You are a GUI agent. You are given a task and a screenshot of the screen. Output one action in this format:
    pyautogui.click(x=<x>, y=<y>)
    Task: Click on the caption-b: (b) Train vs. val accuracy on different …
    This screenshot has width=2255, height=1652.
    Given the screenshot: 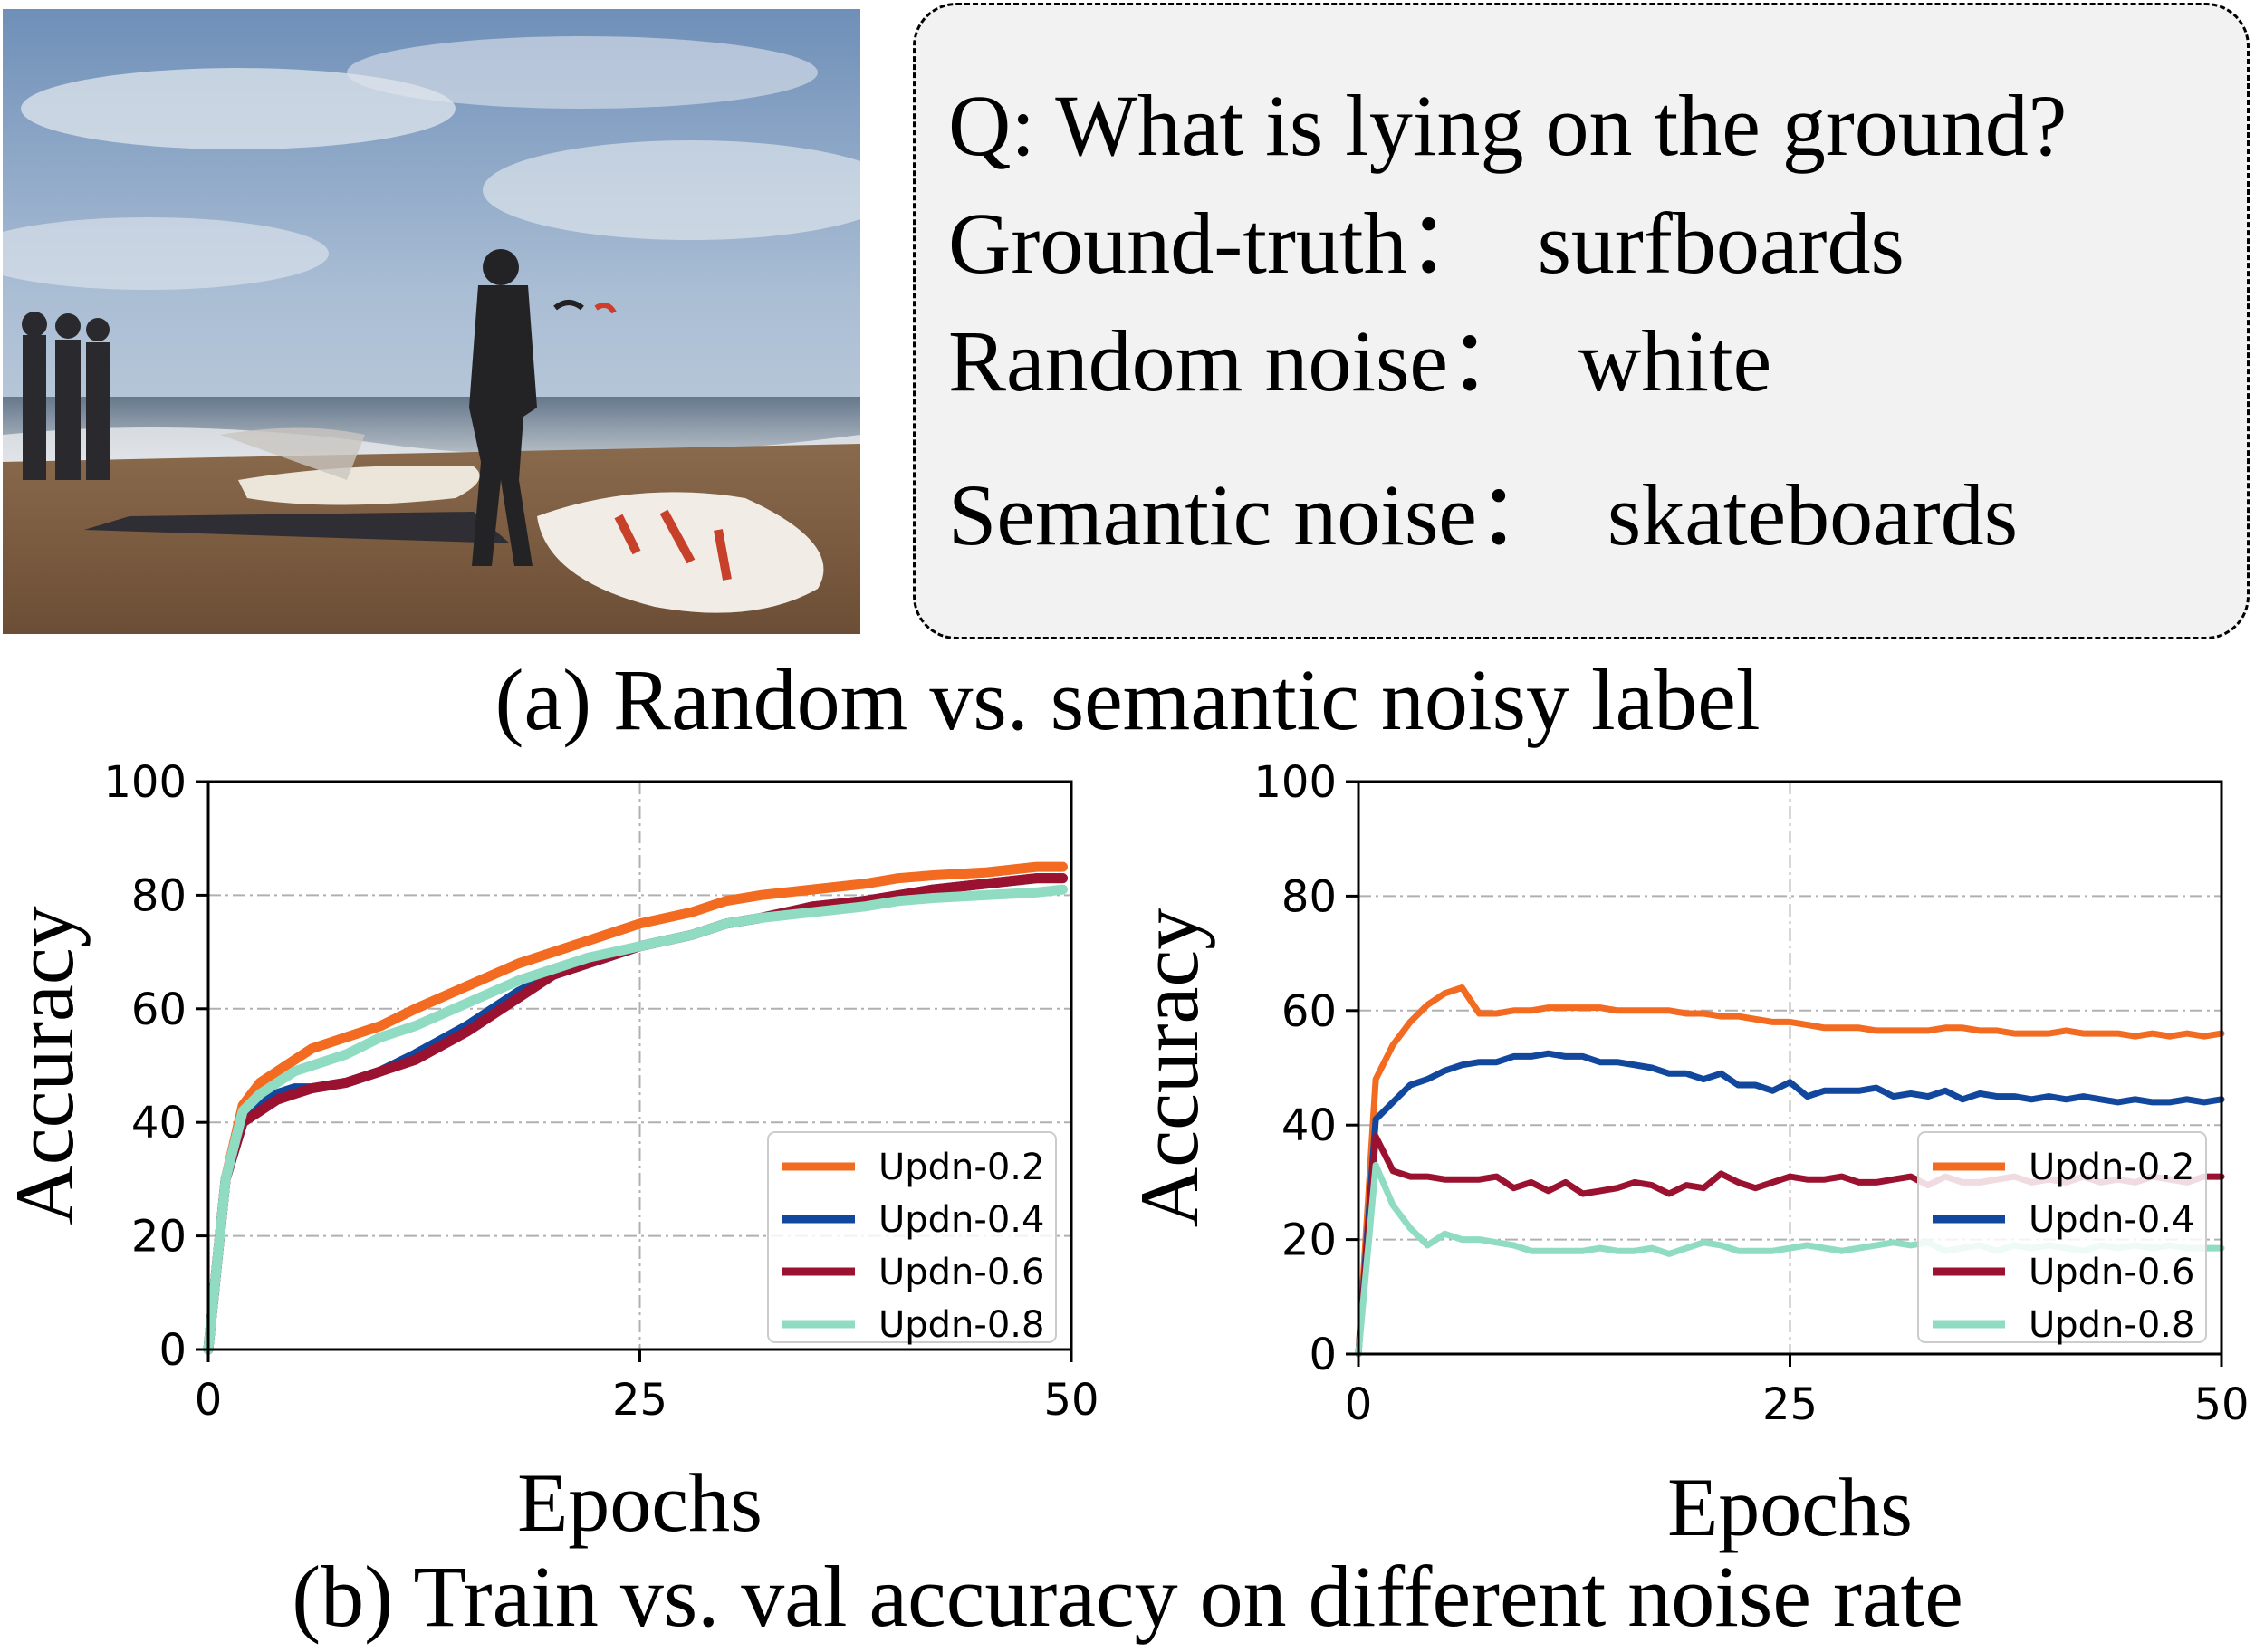 What is the action you would take?
    pyautogui.click(x=1127, y=1596)
    